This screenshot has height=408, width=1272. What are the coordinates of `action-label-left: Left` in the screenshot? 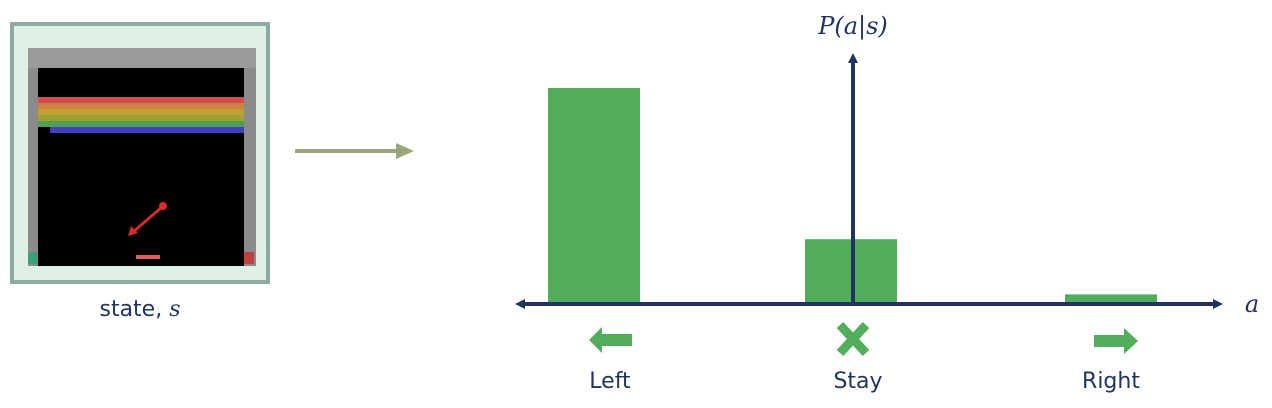 It's located at (610, 381).